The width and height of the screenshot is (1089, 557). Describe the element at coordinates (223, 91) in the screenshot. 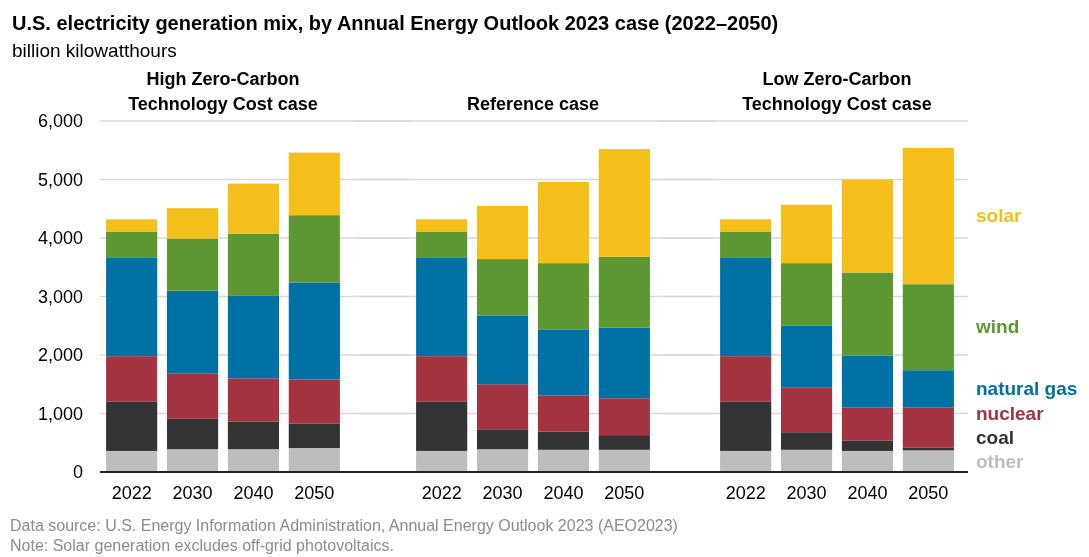

I see `x-axis-title: High Zero-Carbon Technology Cost case` at that location.